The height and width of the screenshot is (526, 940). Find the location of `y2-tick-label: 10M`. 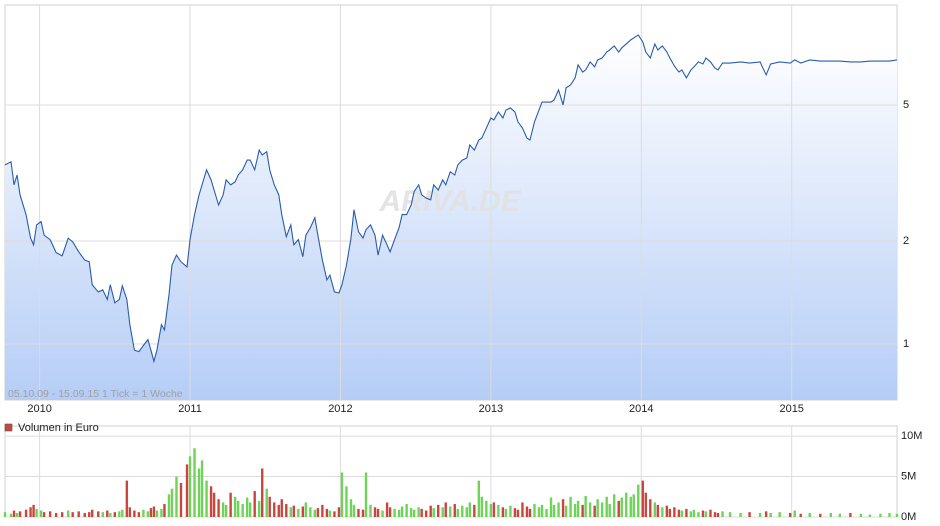

y2-tick-label: 10M is located at coordinates (911, 436).